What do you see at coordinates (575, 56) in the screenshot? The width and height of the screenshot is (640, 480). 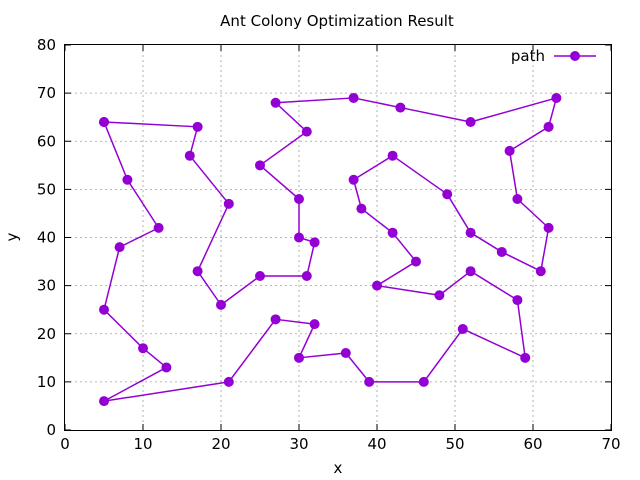 I see `legend-marker` at bounding box center [575, 56].